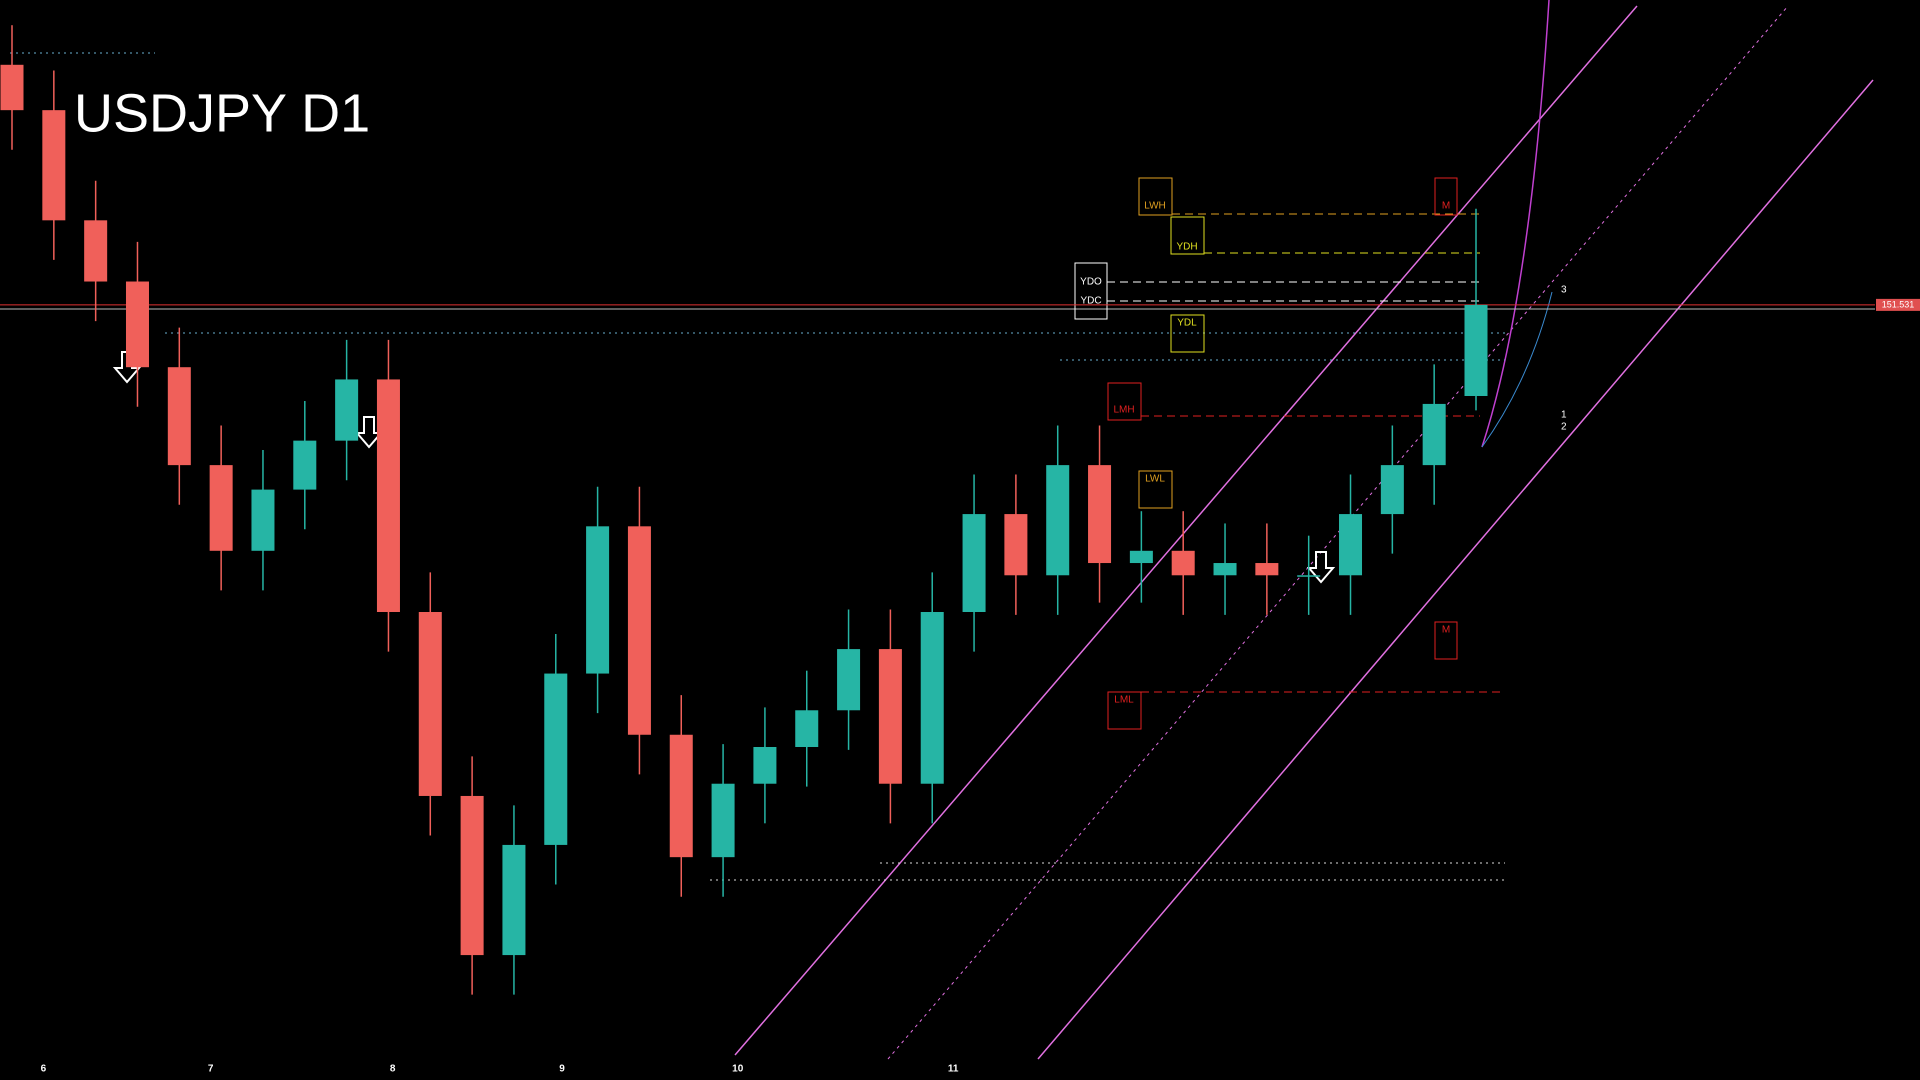 This screenshot has width=1920, height=1080. I want to click on level-label: YDL, so click(1187, 323).